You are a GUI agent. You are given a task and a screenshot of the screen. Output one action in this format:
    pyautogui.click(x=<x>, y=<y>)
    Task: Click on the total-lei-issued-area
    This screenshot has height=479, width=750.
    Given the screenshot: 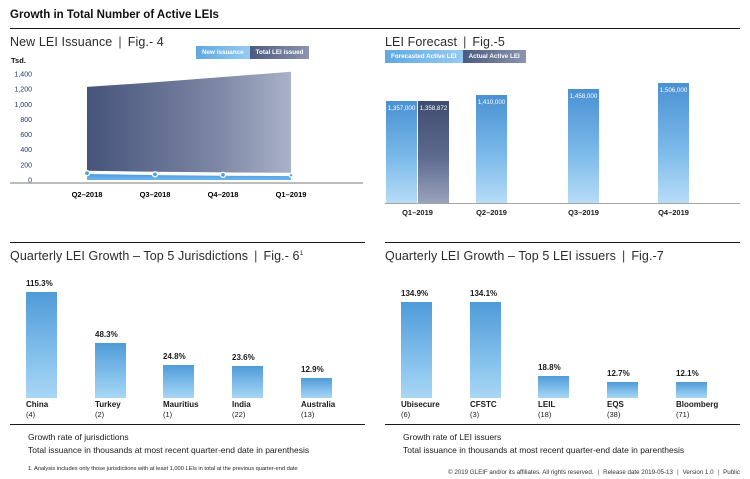 What is the action you would take?
    pyautogui.click(x=189, y=122)
    